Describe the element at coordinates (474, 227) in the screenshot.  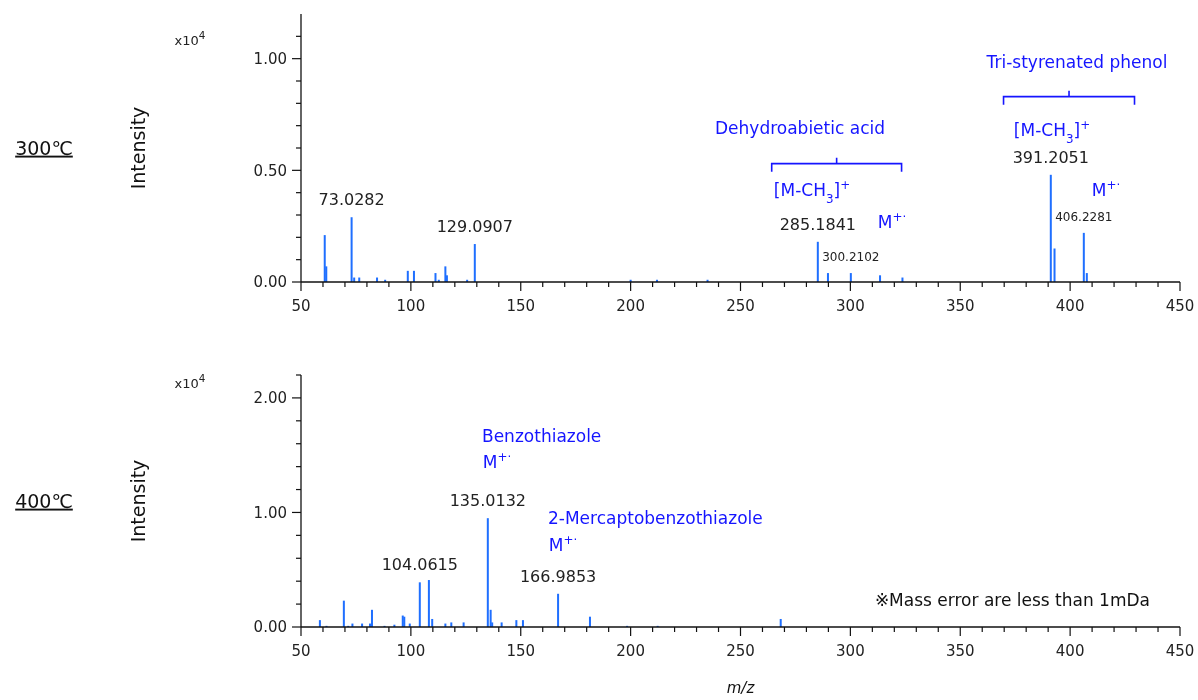
I see `annotation: 129.0907` at that location.